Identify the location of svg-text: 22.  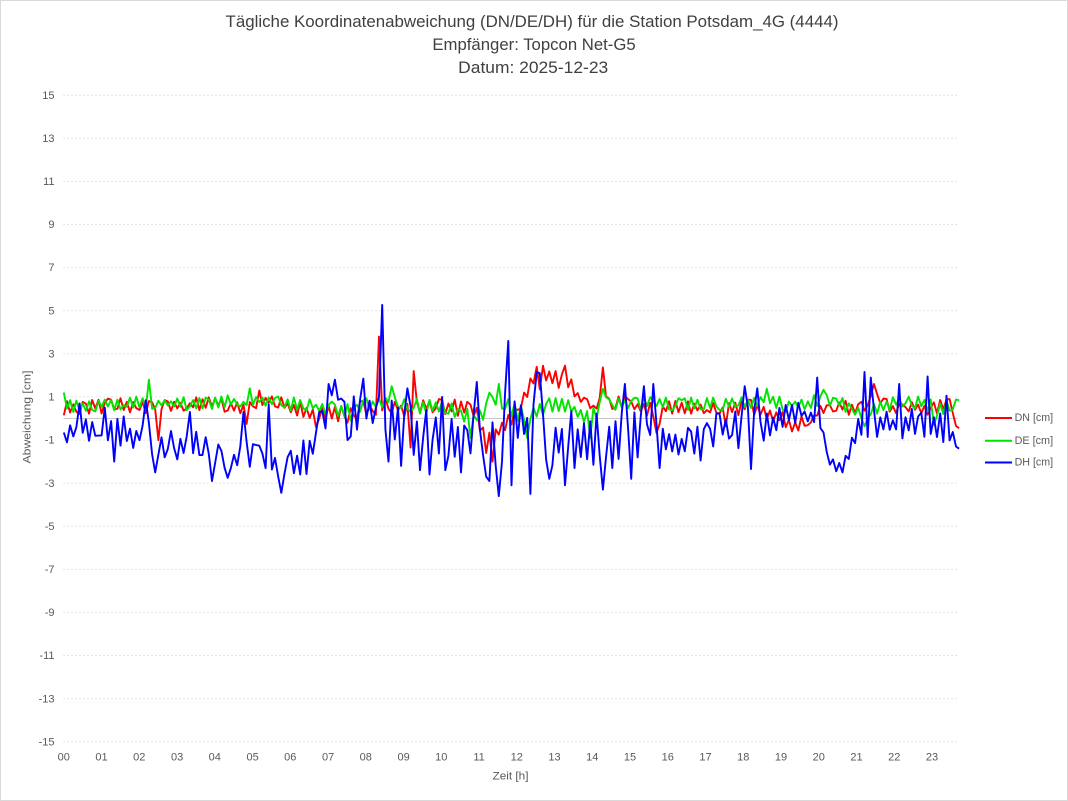
(894, 758).